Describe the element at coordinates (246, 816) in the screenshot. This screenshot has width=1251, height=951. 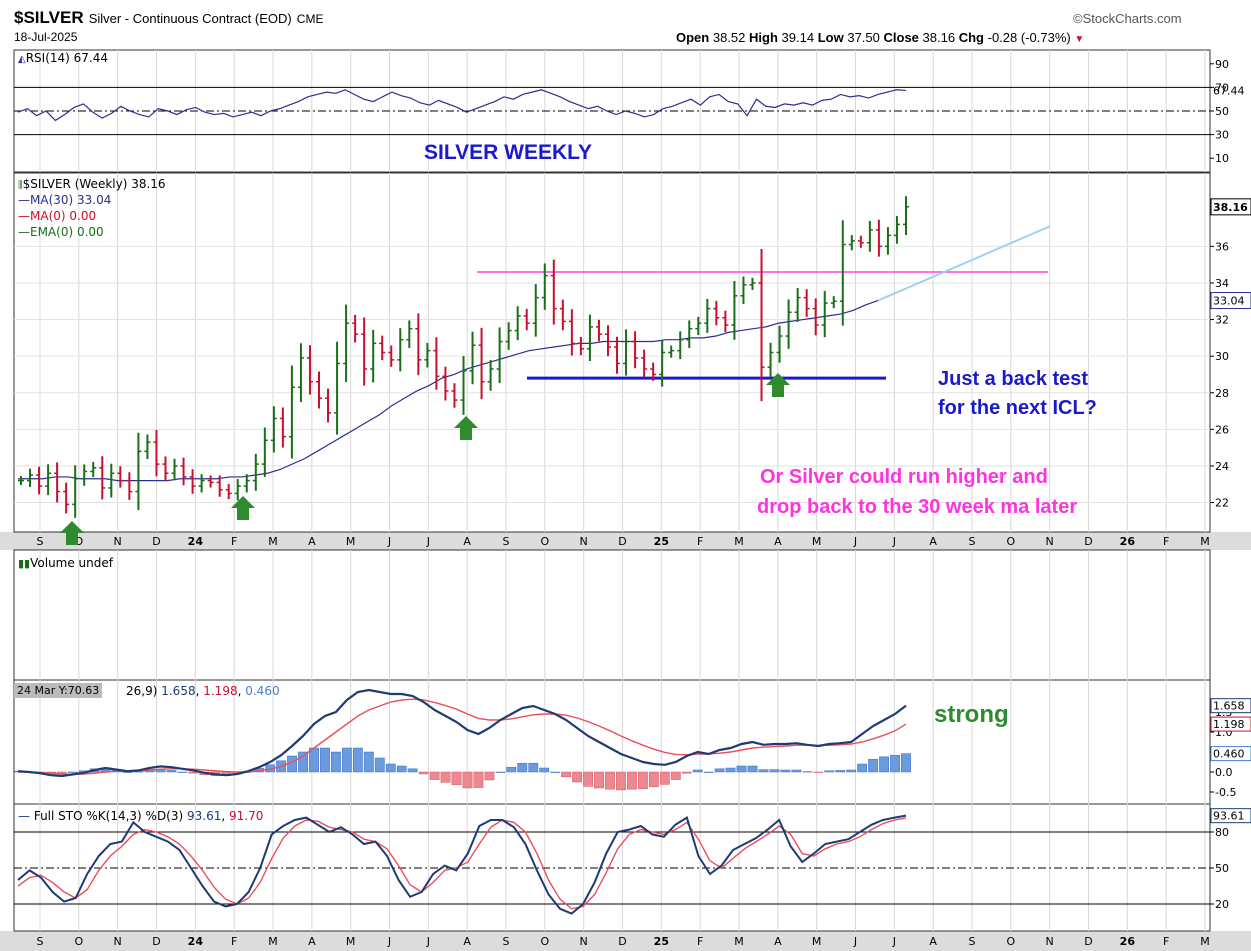
I see `sto-value-d: 91.70` at that location.